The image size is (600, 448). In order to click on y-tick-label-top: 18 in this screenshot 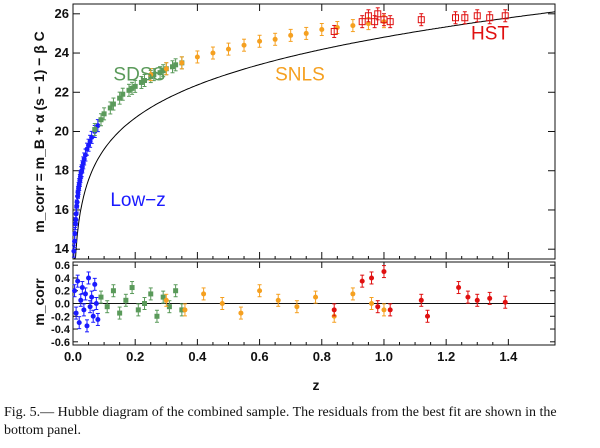, I will do `click(62, 170)`.